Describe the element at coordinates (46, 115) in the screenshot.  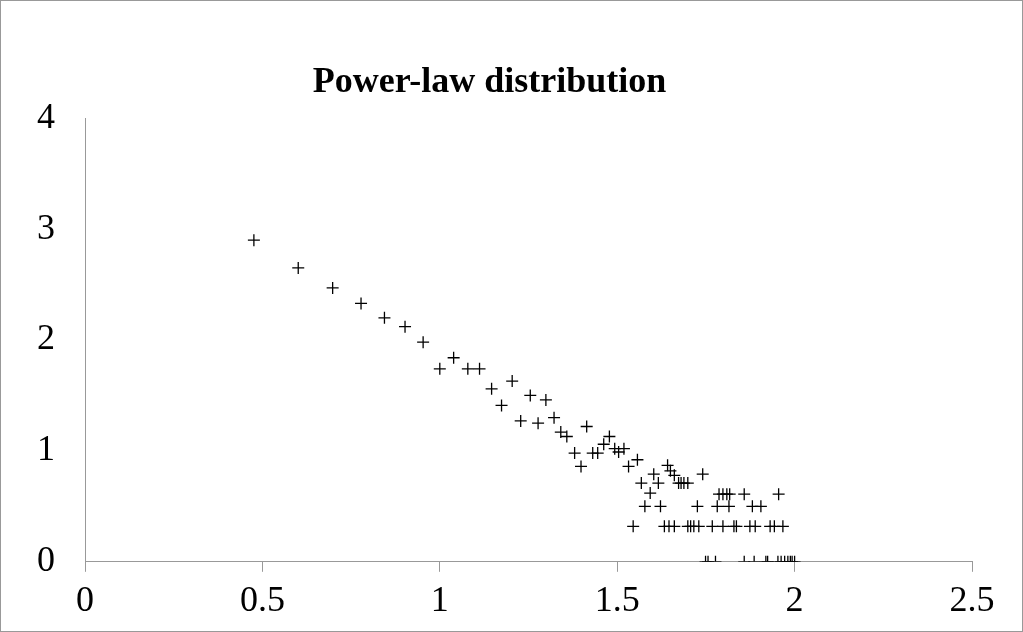
I see `y-tick-label: 4` at that location.